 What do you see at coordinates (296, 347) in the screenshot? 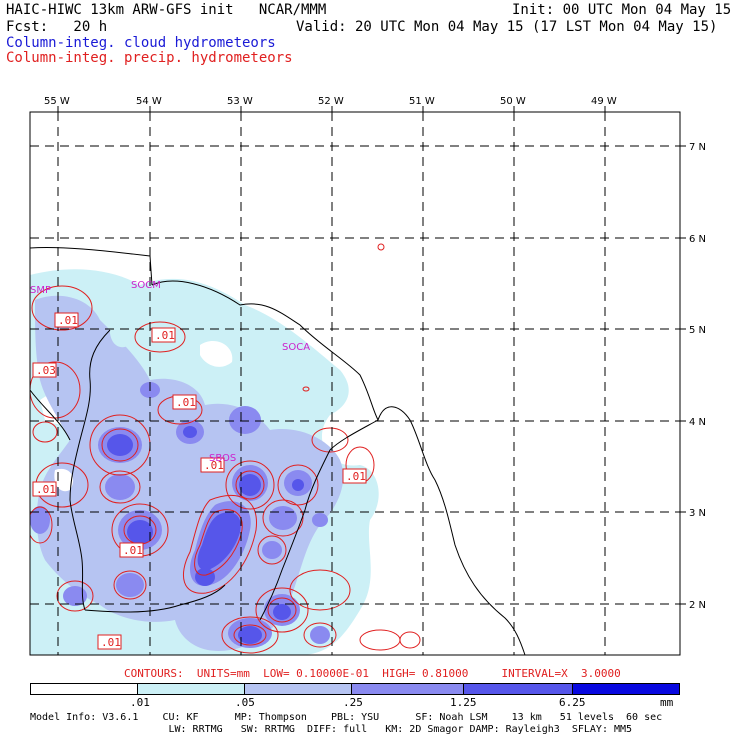
I see `station-label: SOCA` at bounding box center [296, 347].